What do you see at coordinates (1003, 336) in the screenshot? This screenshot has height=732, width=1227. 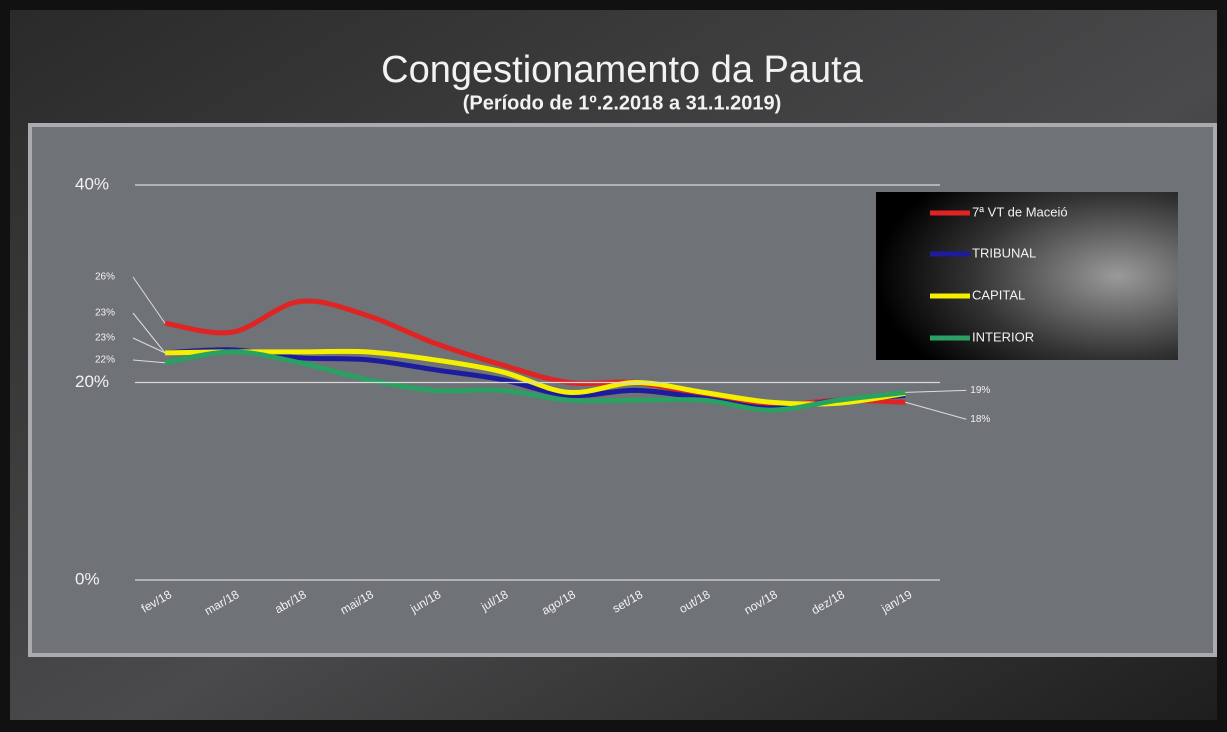 I see `legend-label: INTERIOR` at bounding box center [1003, 336].